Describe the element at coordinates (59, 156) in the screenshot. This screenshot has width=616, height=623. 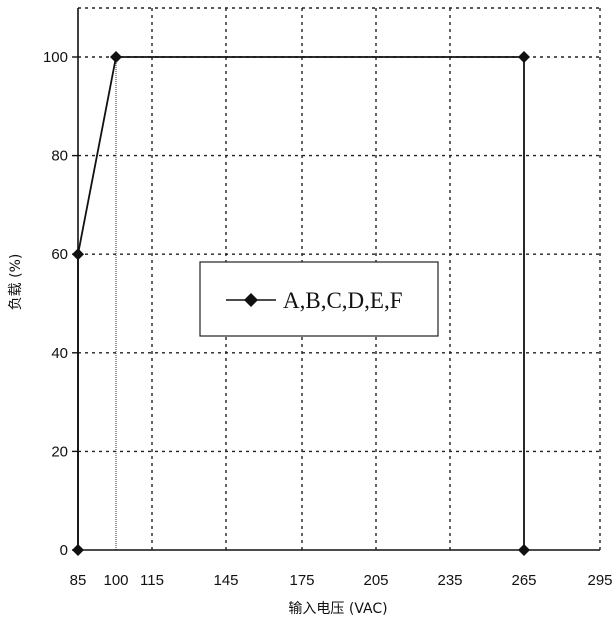
I see `y-tick-label-80: 80` at that location.